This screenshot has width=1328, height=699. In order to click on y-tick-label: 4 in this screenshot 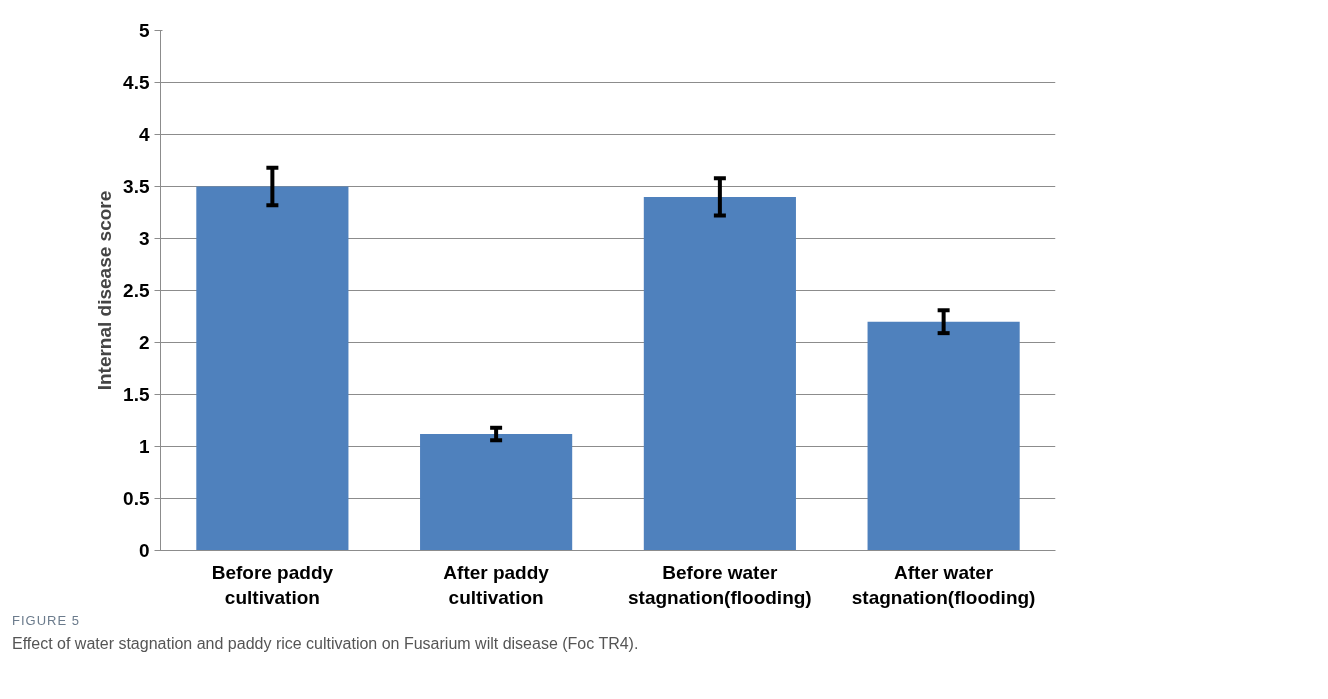, I will do `click(144, 134)`.